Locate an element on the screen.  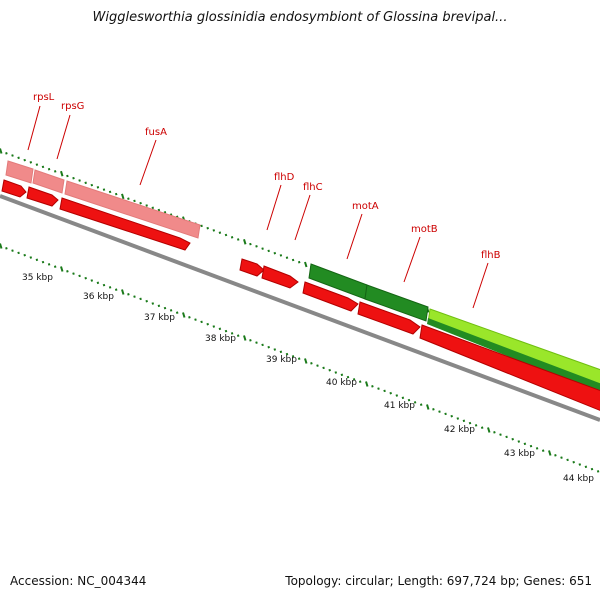
gene-flhB-arrow is located at coordinates (509, 368).